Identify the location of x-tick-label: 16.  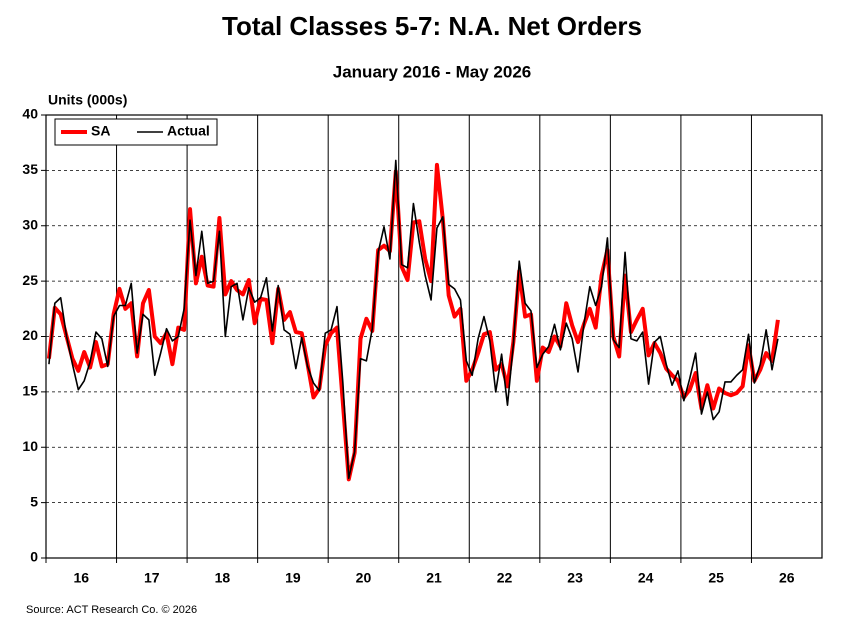
(81, 578).